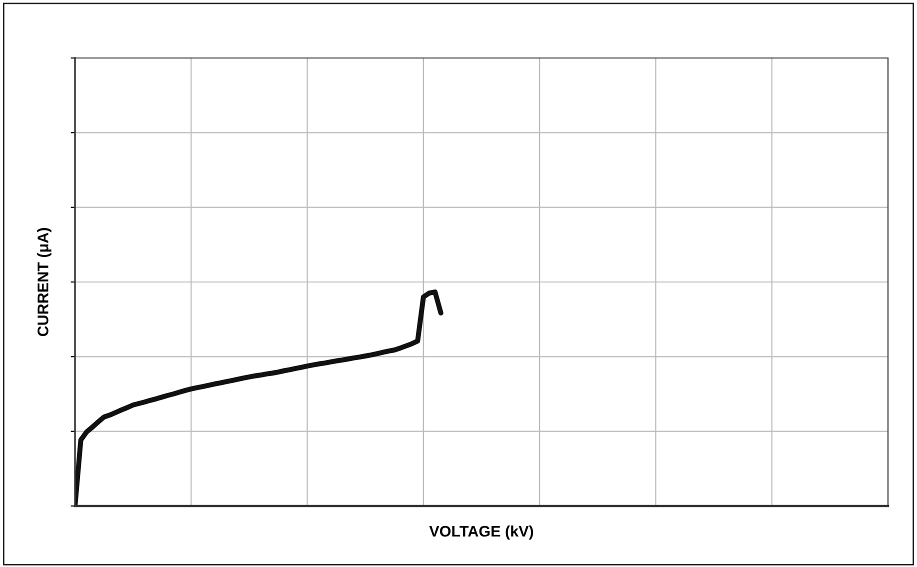 This screenshot has width=917, height=567. Describe the element at coordinates (481, 532) in the screenshot. I see `x-axis-title: VOLTAGE (kV)` at that location.